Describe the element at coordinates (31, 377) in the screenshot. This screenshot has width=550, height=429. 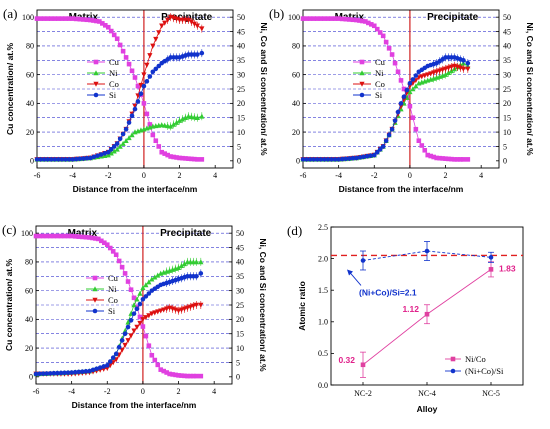
I see `y-tick-label: 0` at that location.